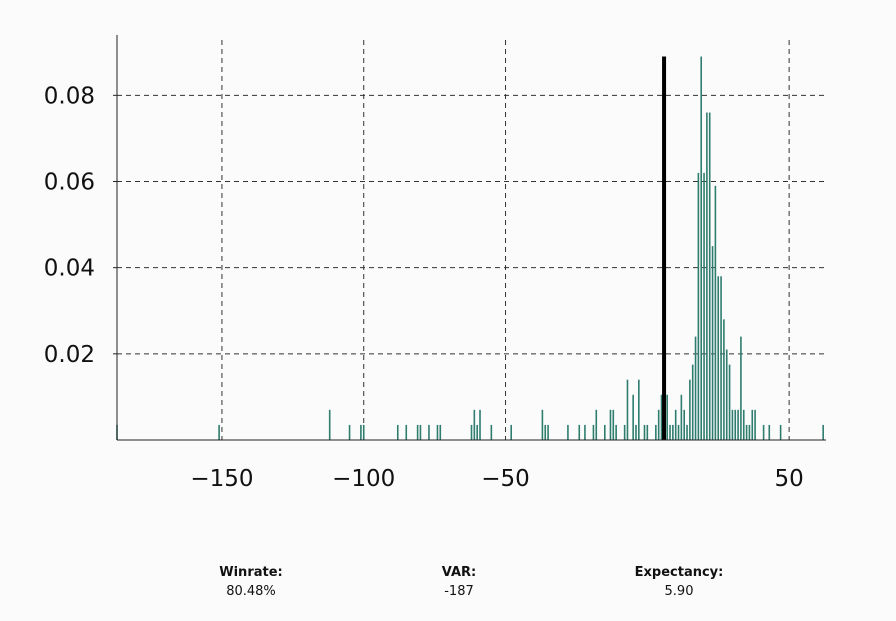 The width and height of the screenshot is (896, 621). Describe the element at coordinates (69, 269) in the screenshot. I see `y-tick-label: 0.04` at that location.